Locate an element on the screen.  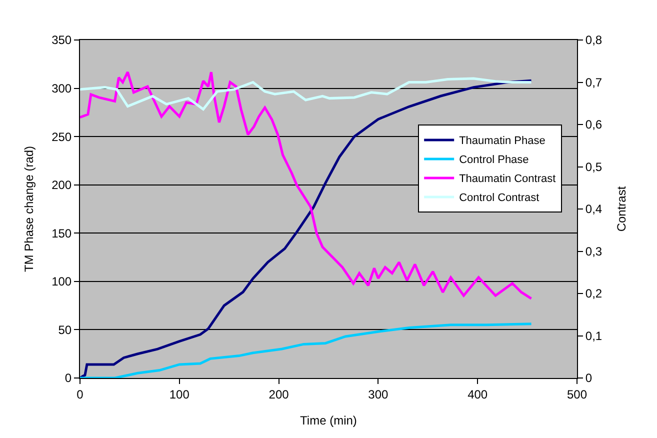
y-tick-label: 300 is located at coordinates (62, 88).